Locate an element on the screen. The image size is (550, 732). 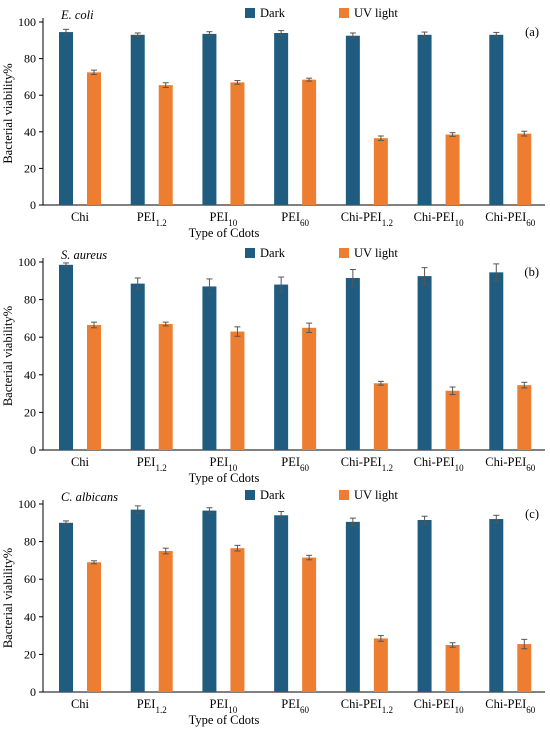
panel-1-y-tick-label-5: 100 is located at coordinates (27, 22).